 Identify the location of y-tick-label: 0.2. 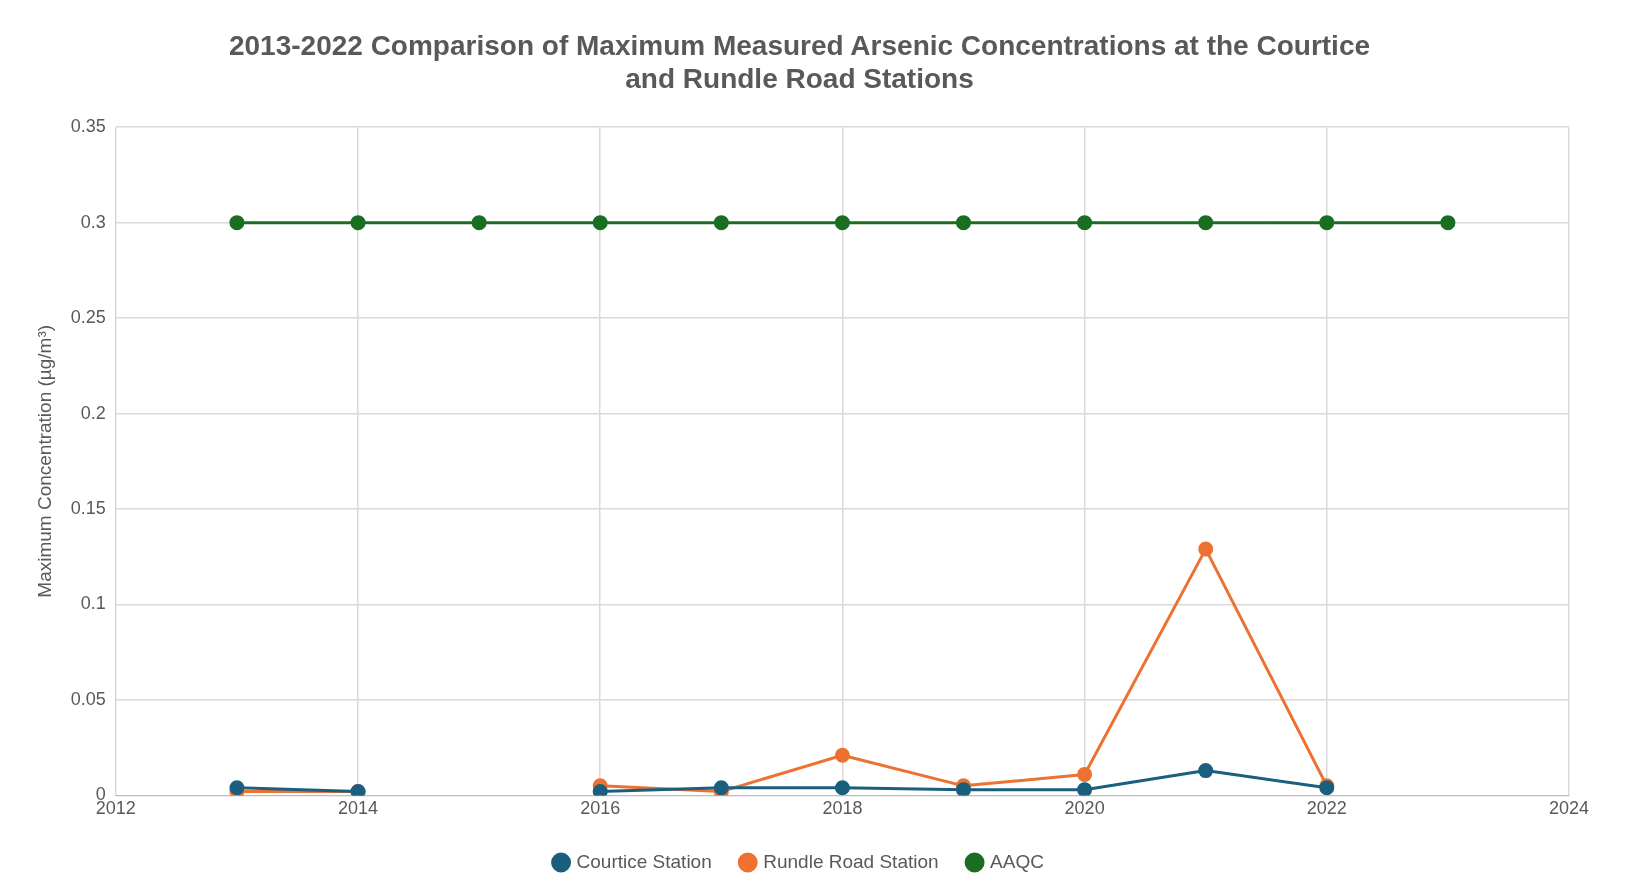
(93, 412).